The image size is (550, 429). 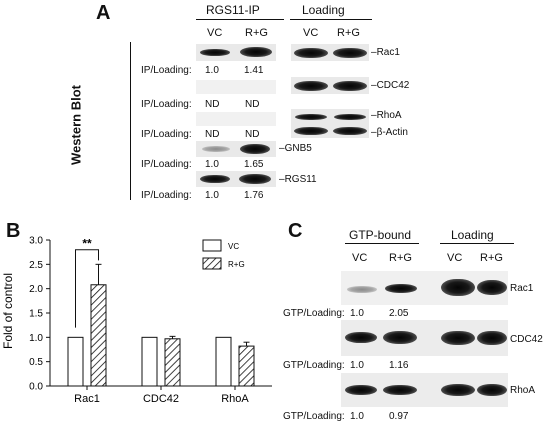 I want to click on gnb5-tag-text: GNB5, so click(x=298, y=148).